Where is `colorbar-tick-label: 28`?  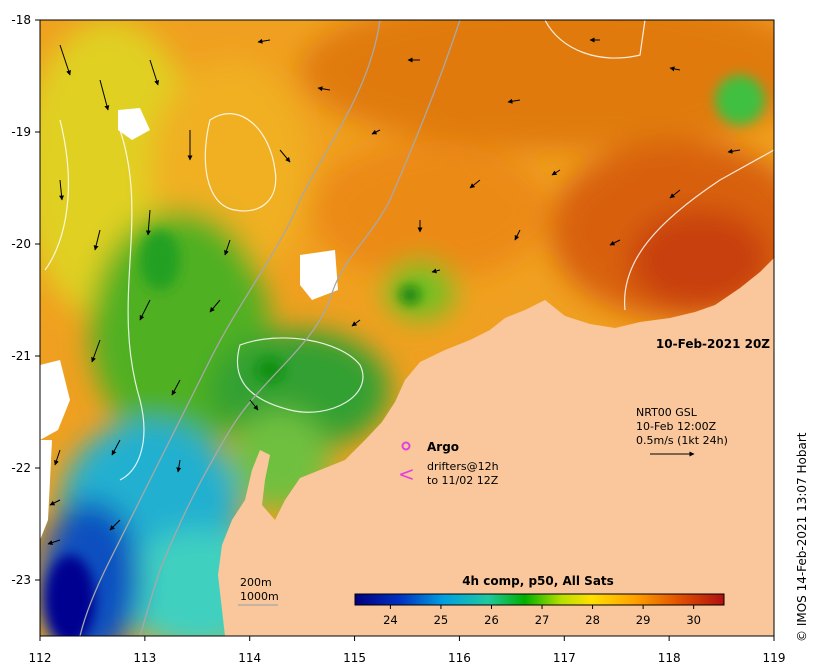
colorbar-tick-label: 28 is located at coordinates (592, 620).